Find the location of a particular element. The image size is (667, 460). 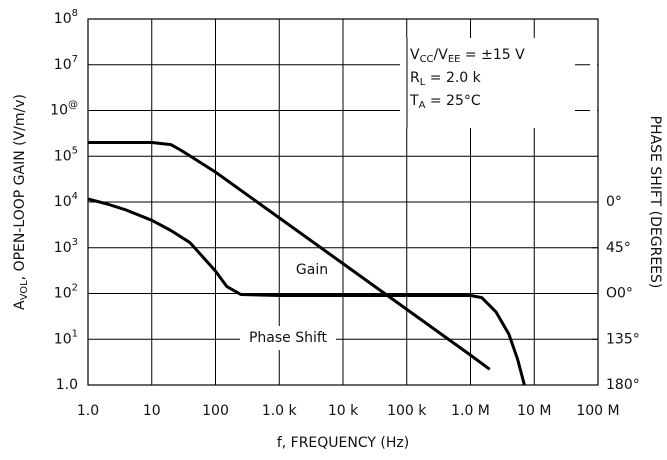

y-tick-exponent: 8 is located at coordinates (75, 13).